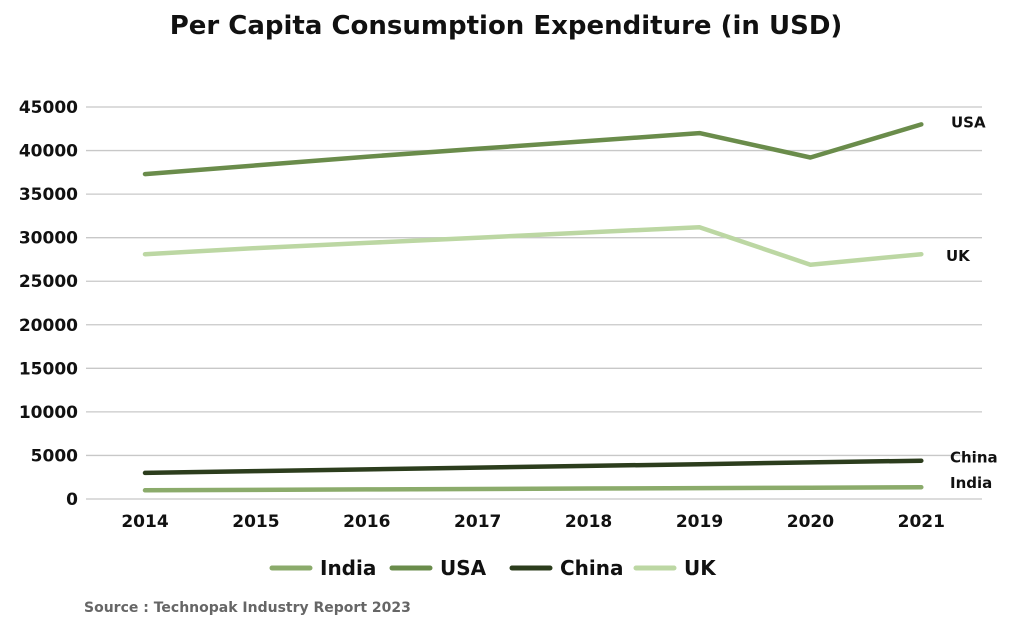 This screenshot has width=1024, height=623. What do you see at coordinates (48, 326) in the screenshot?
I see `y-tick-label: 20000` at bounding box center [48, 326].